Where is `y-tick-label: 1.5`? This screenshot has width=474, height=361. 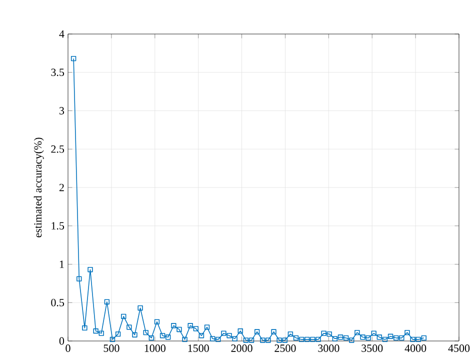
y-tick-label: 1.5 is located at coordinates (58, 226).